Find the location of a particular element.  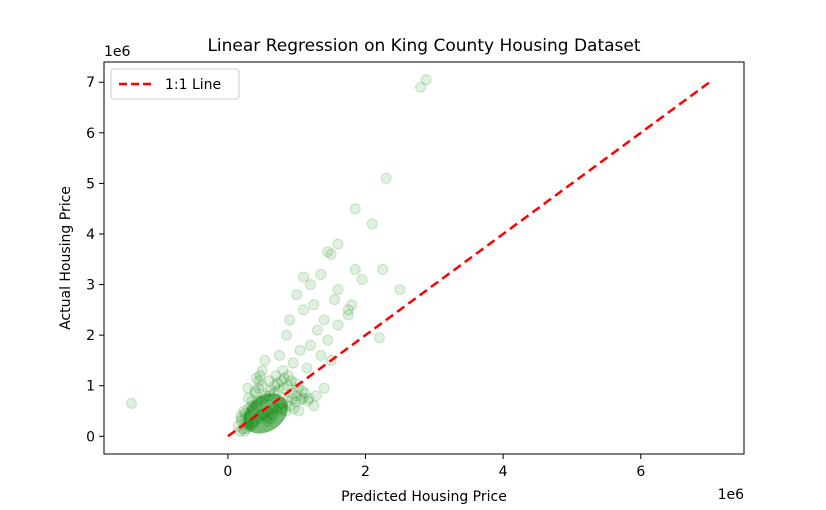

scatter-dense-cluster is located at coordinates (265, 413).